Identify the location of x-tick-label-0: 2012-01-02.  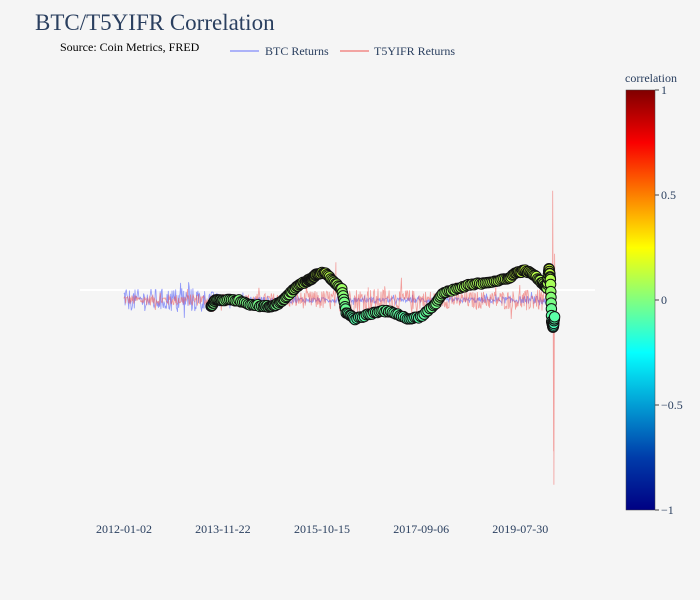
(124, 529).